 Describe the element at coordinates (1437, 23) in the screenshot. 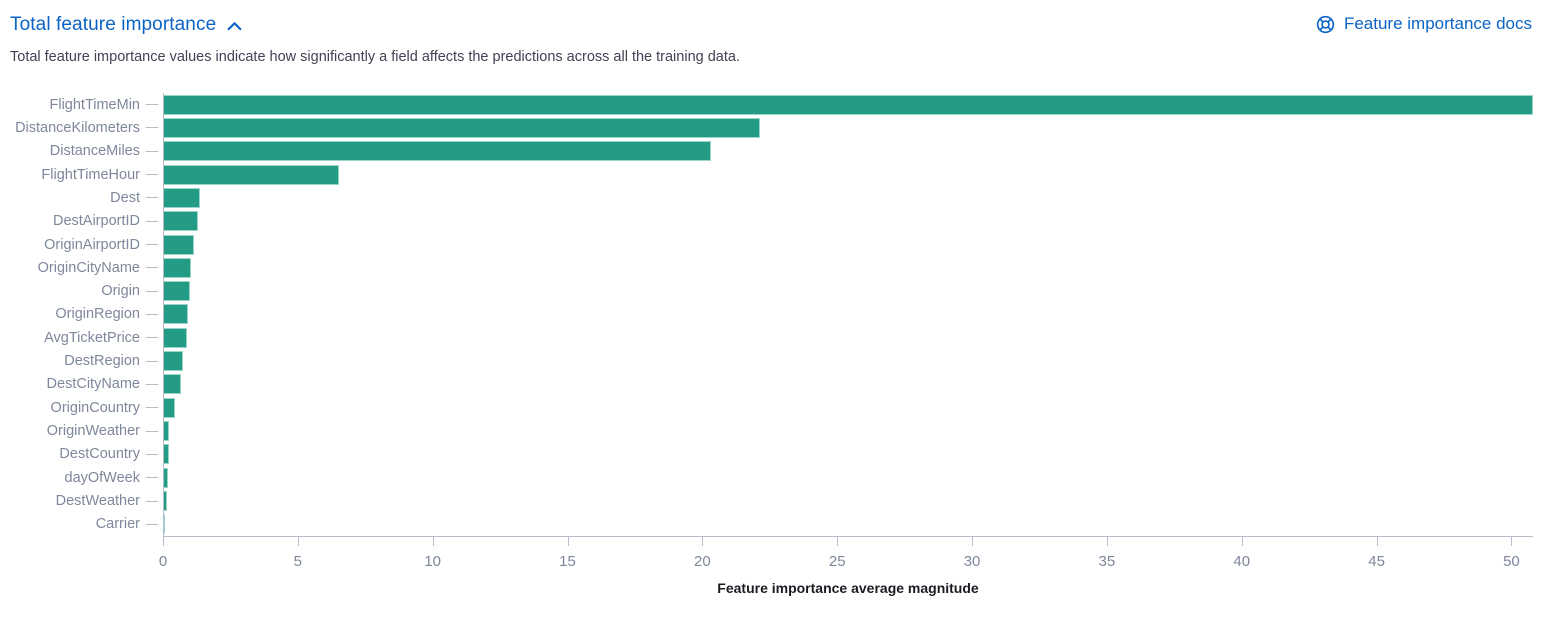

I see `docs-link-label: Feature importance docs` at that location.